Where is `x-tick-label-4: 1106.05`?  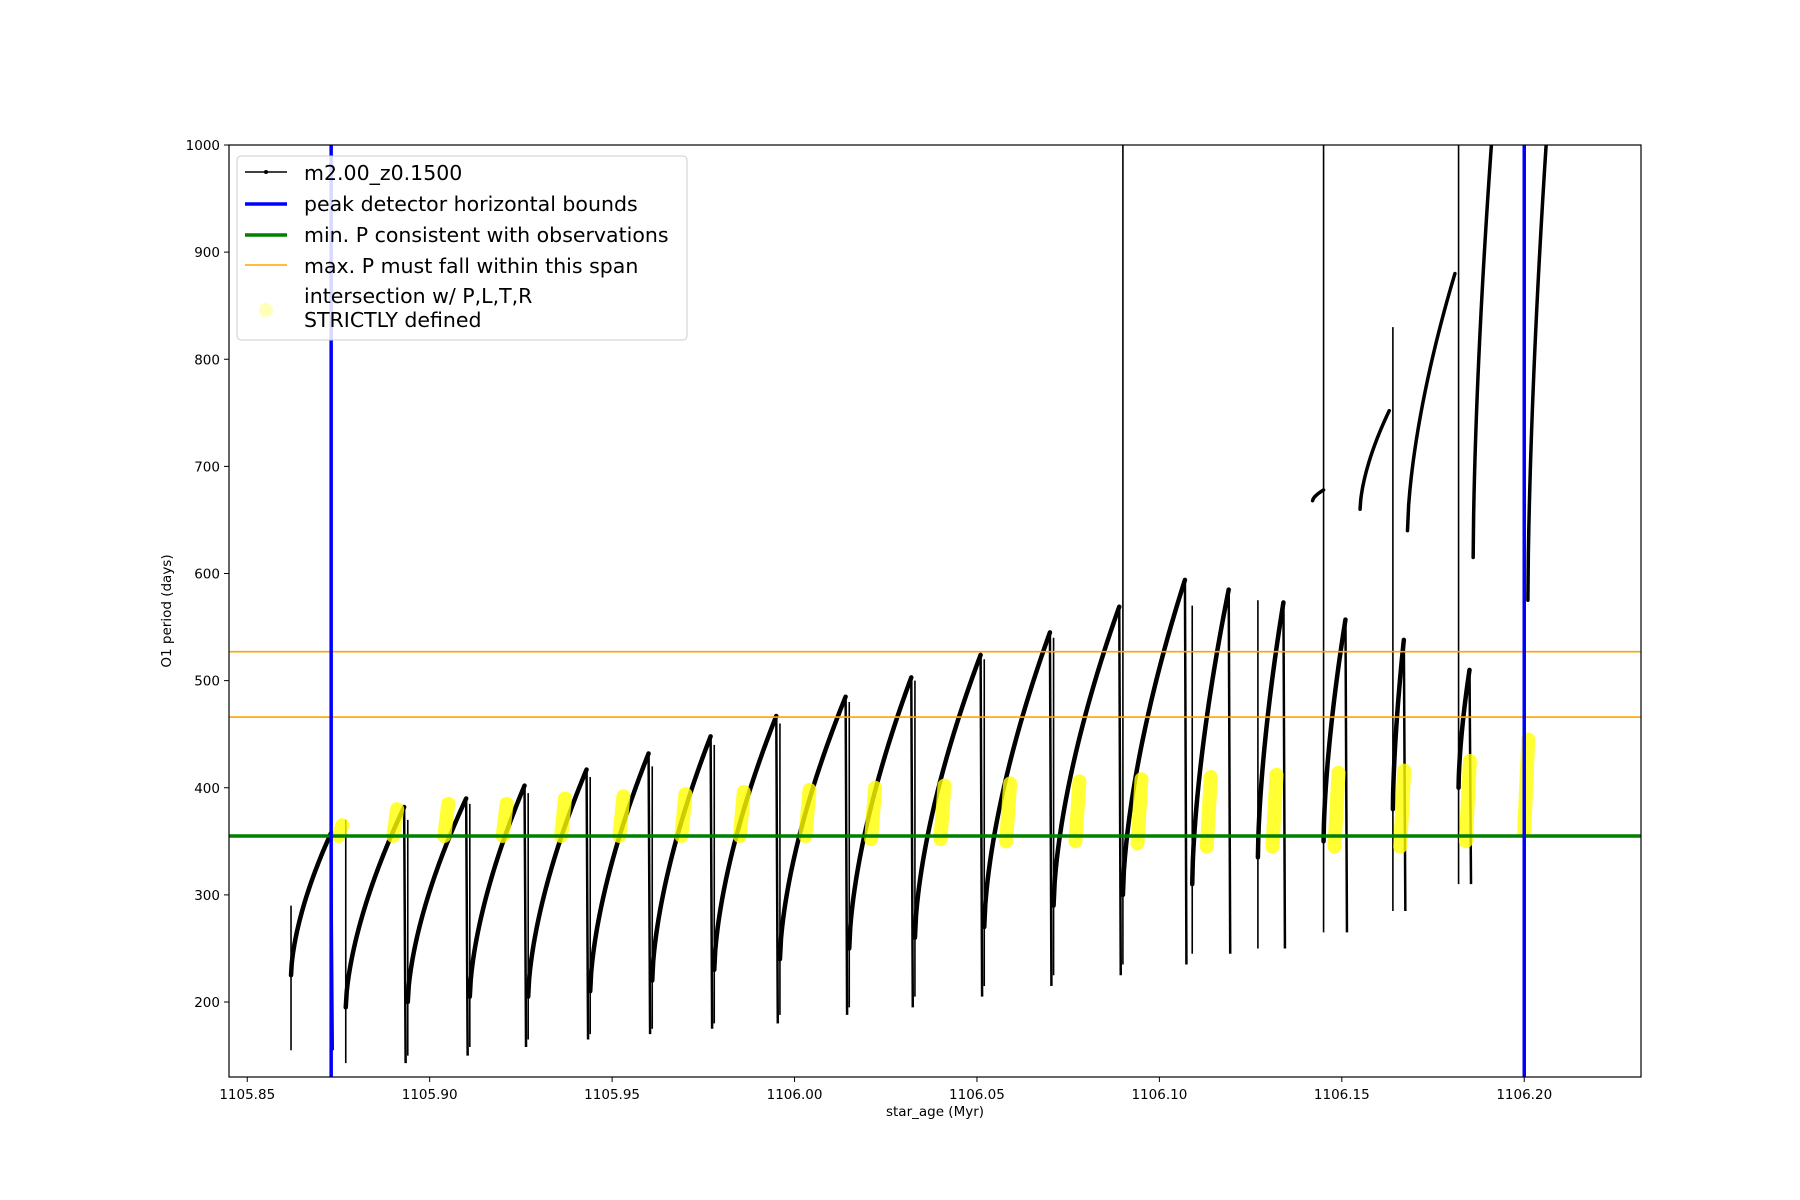 x-tick-label-4: 1106.05 is located at coordinates (977, 1095).